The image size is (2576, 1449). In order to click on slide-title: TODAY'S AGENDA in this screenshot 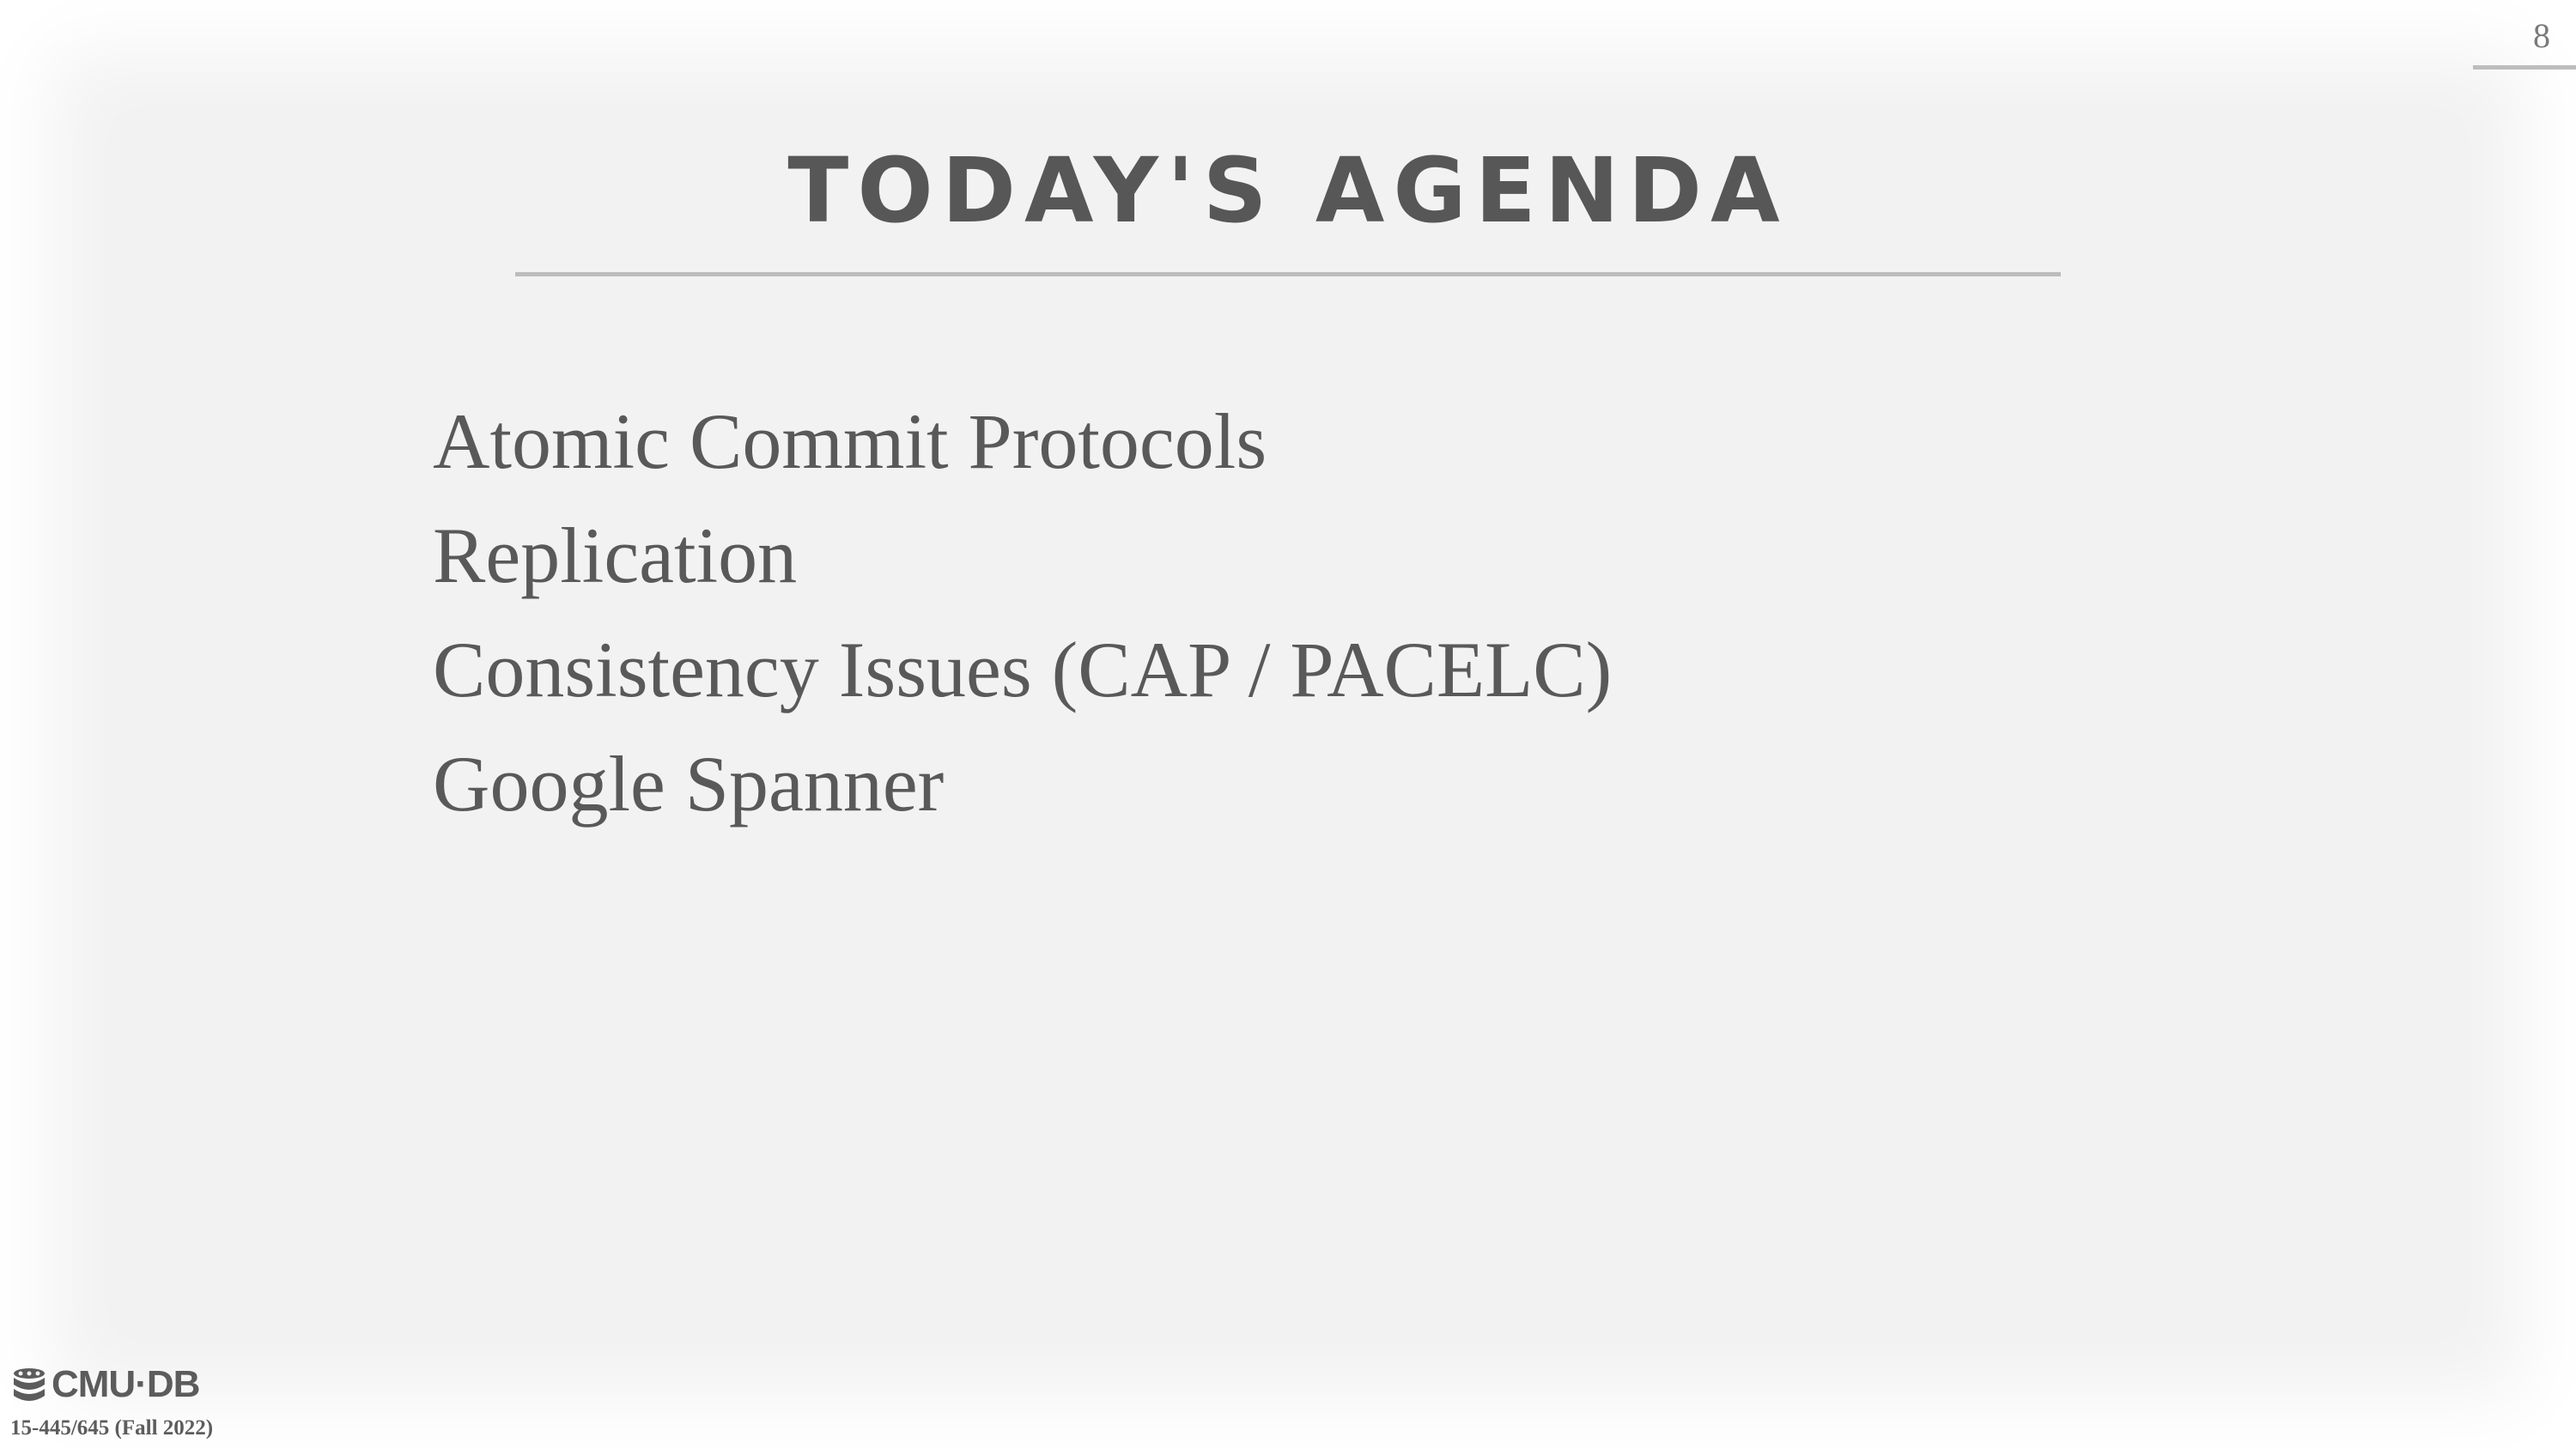, I will do `click(1288, 190)`.